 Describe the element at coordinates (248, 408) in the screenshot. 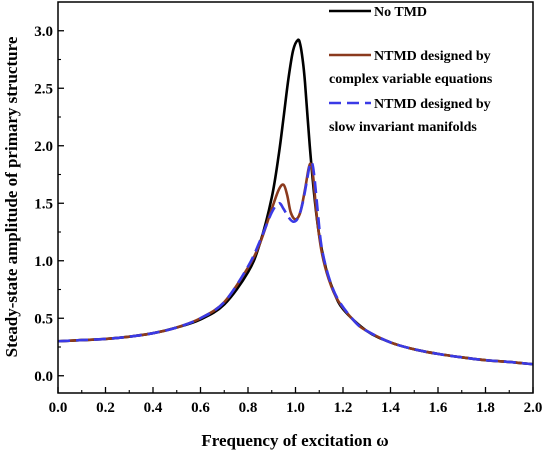

I see `x-tick-label: 0.8` at that location.